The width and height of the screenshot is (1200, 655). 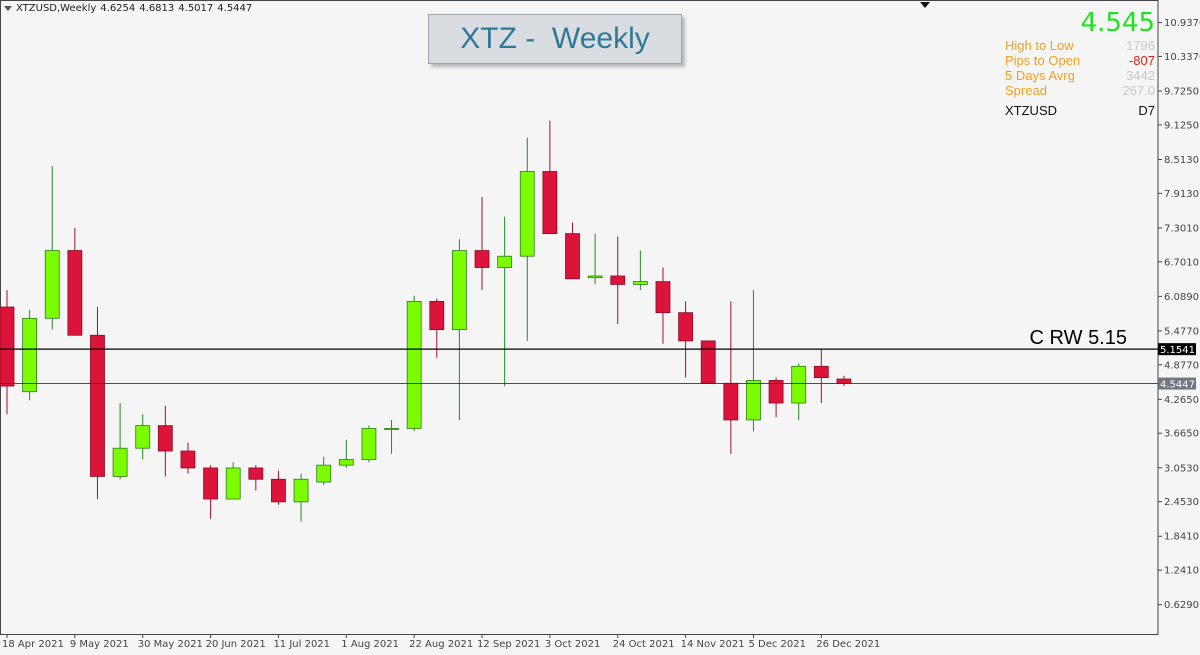 I want to click on info-label: 5 Days Avrg, so click(x=1040, y=75).